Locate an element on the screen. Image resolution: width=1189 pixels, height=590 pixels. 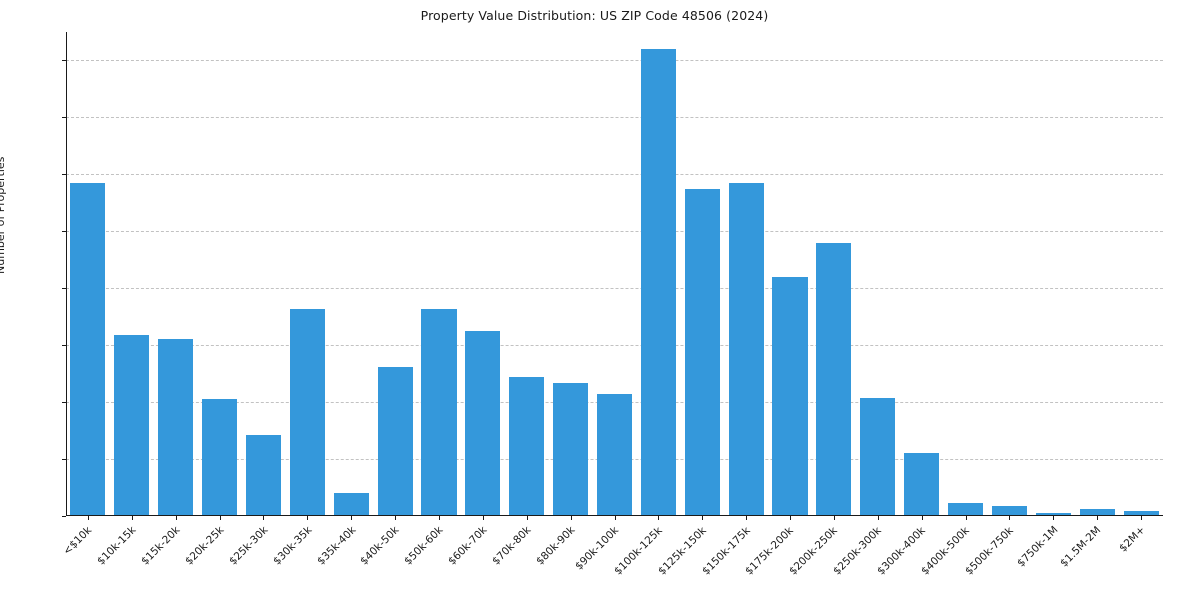
x-tick-label: $40k-50k is located at coordinates (380, 545).